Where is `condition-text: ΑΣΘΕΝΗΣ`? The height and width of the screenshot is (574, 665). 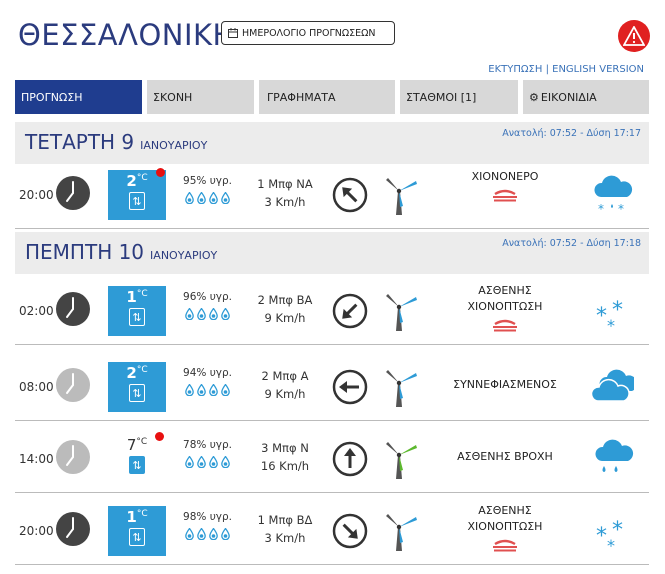 condition-text: ΑΣΘΕΝΗΣ is located at coordinates (505, 290).